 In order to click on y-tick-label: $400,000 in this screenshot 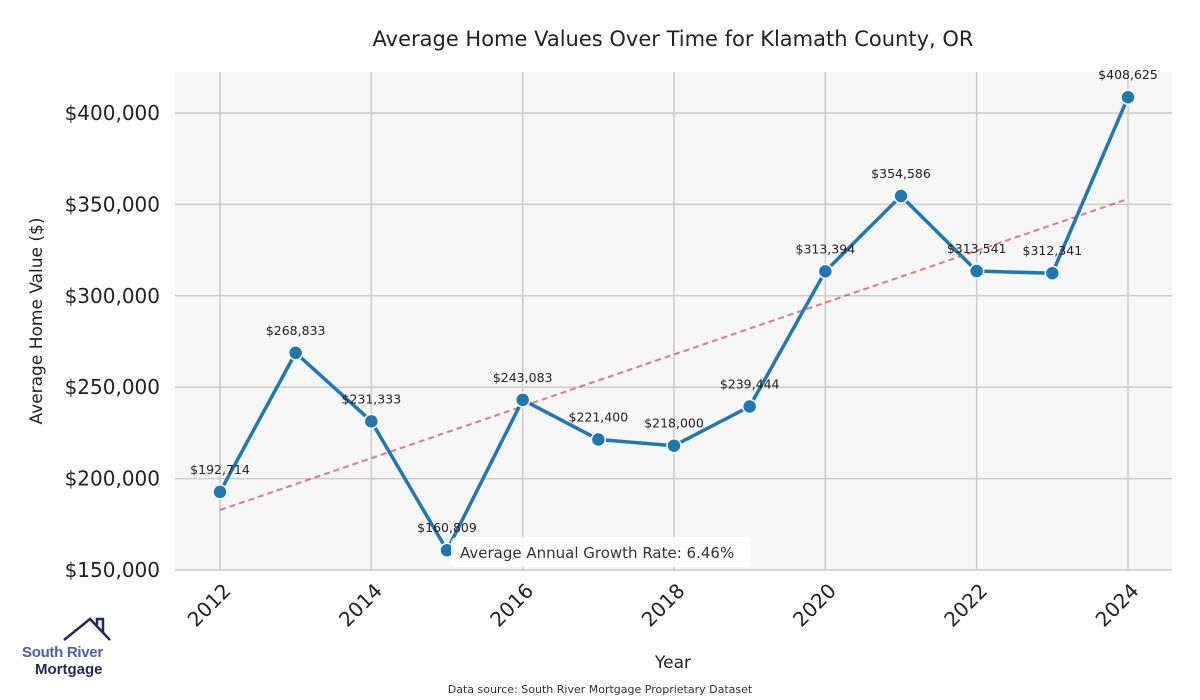, I will do `click(112, 113)`.